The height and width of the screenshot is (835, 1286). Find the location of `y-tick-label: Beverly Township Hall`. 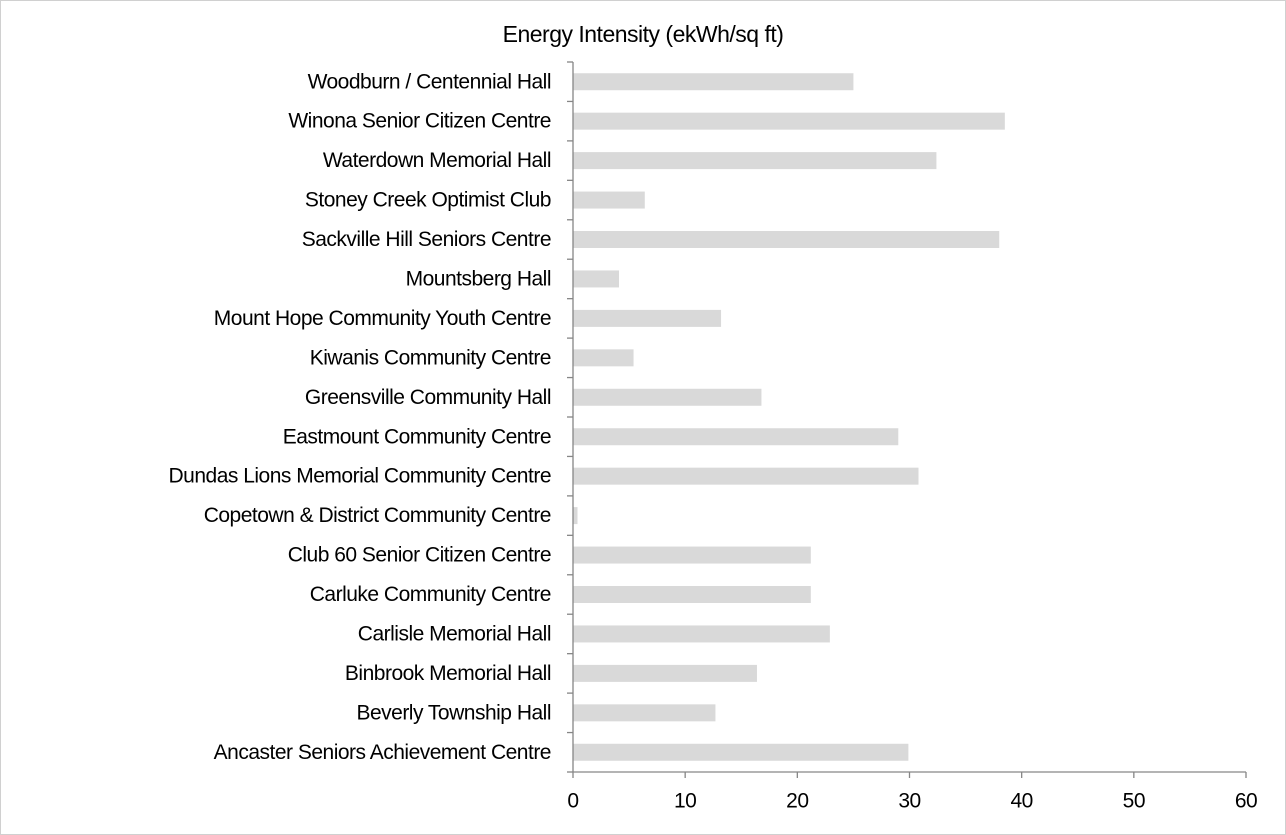

y-tick-label: Beverly Township Hall is located at coordinates (453, 712).